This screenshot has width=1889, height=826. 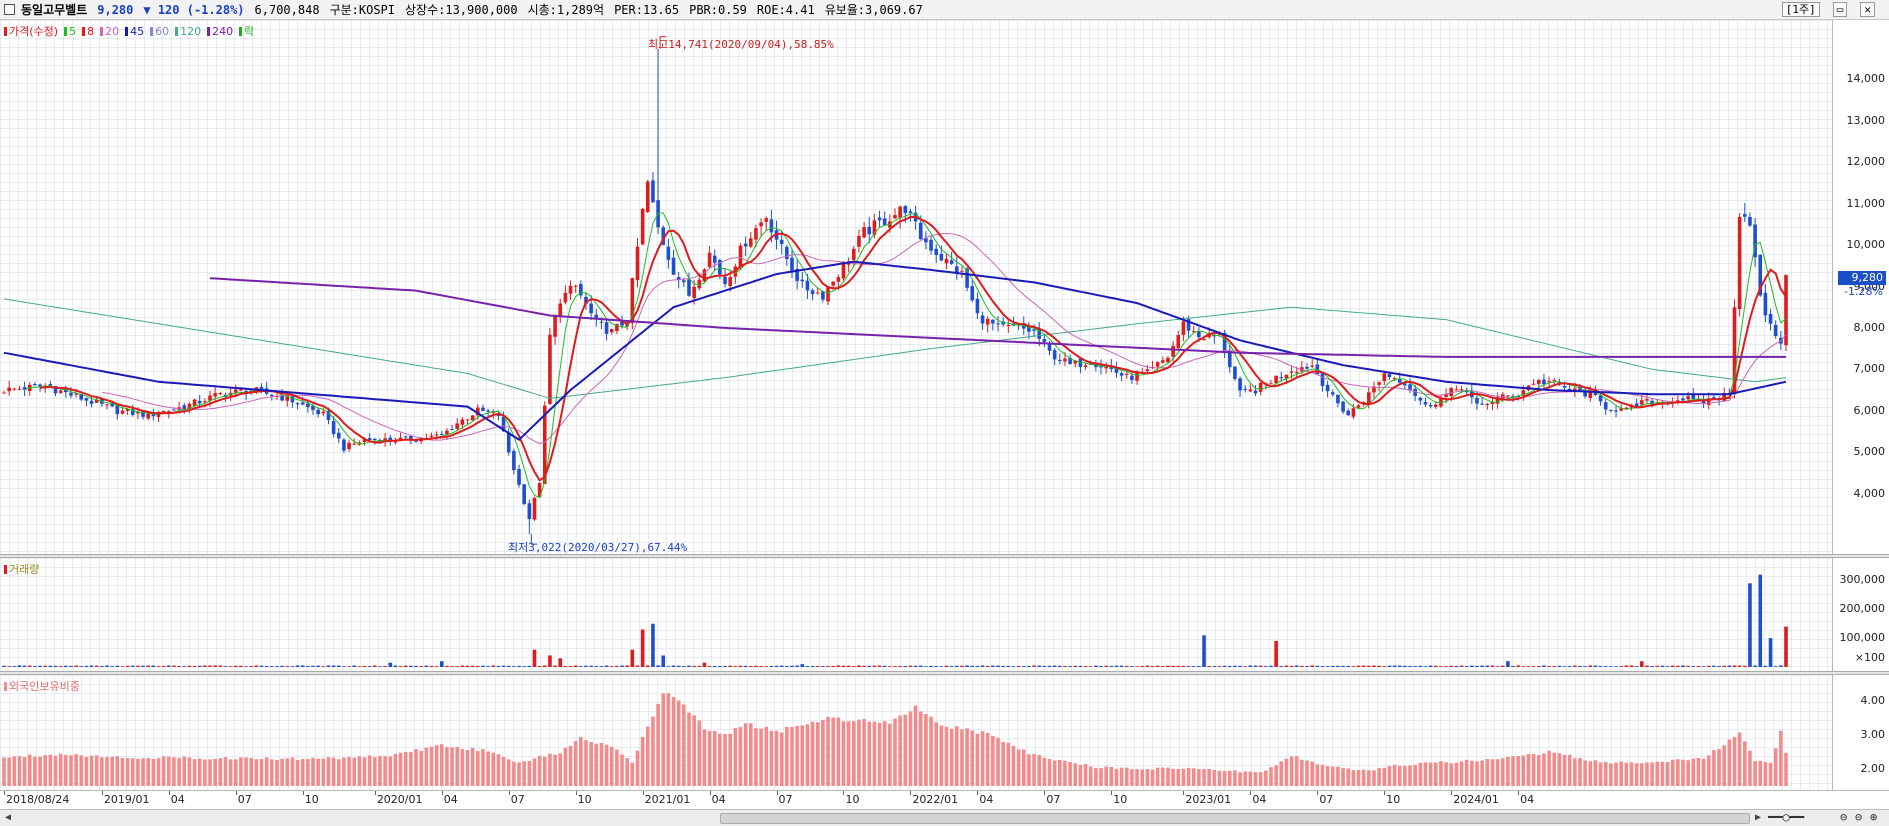 What do you see at coordinates (1840, 9) in the screenshot?
I see `minimize-icon: ▭` at bounding box center [1840, 9].